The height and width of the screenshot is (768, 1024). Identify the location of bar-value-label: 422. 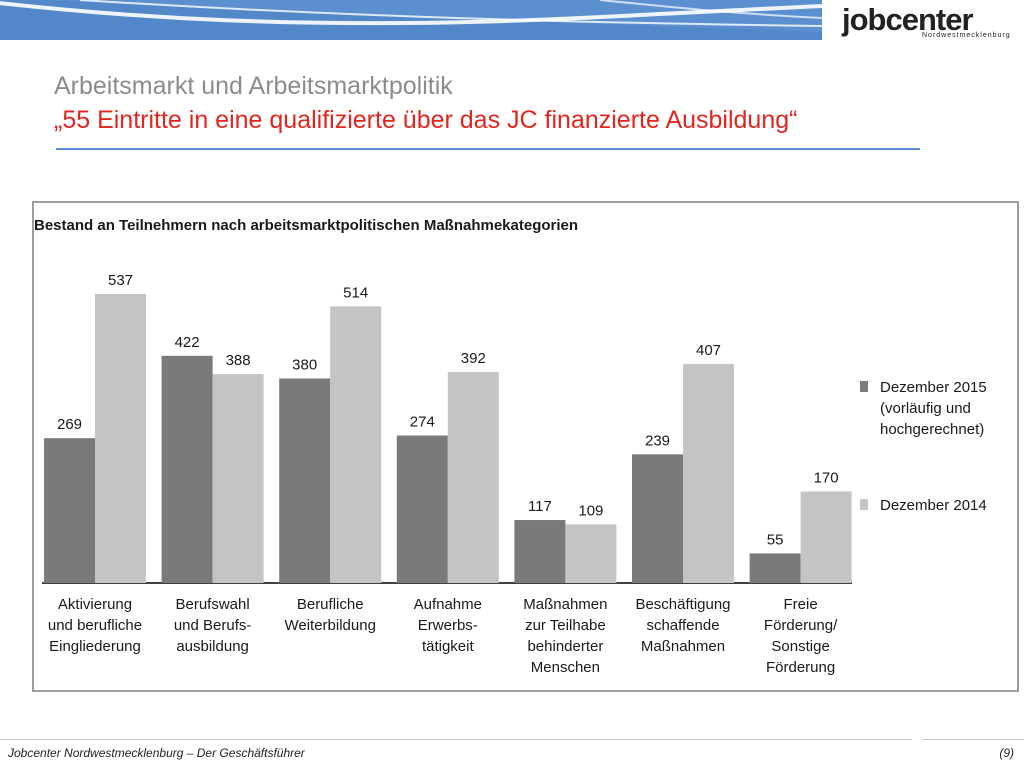
(187, 342).